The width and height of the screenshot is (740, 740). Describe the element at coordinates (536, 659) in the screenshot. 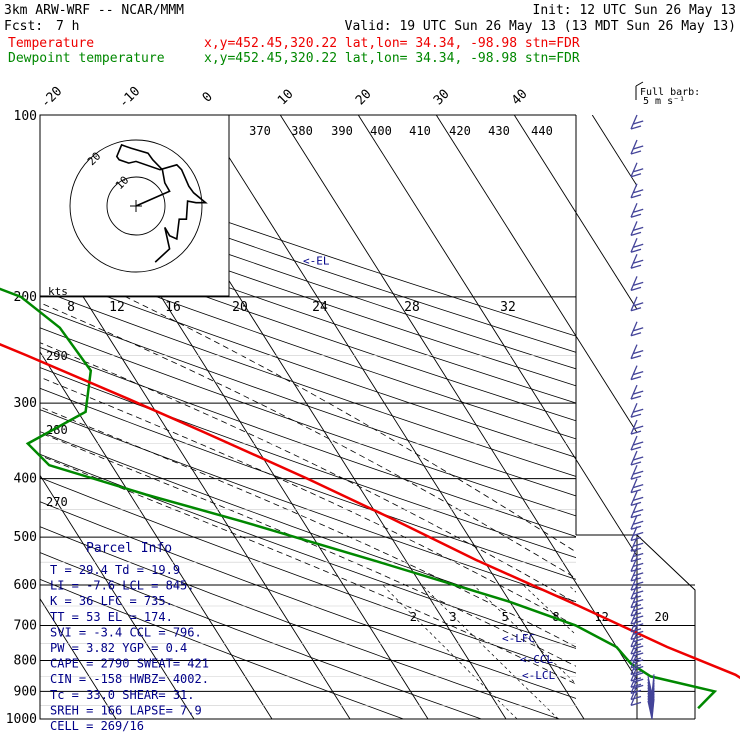

I see `parcel-level-label: <-CCL` at that location.